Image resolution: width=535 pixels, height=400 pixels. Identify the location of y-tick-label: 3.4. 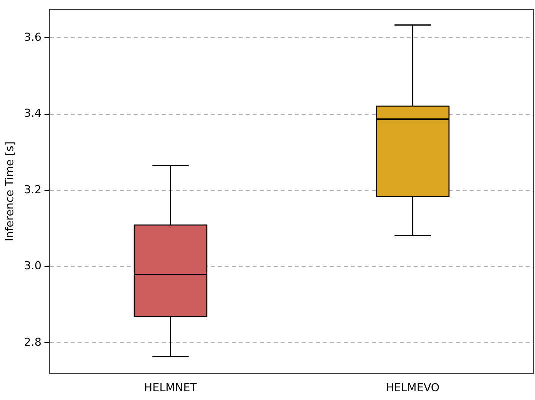
(33, 113).